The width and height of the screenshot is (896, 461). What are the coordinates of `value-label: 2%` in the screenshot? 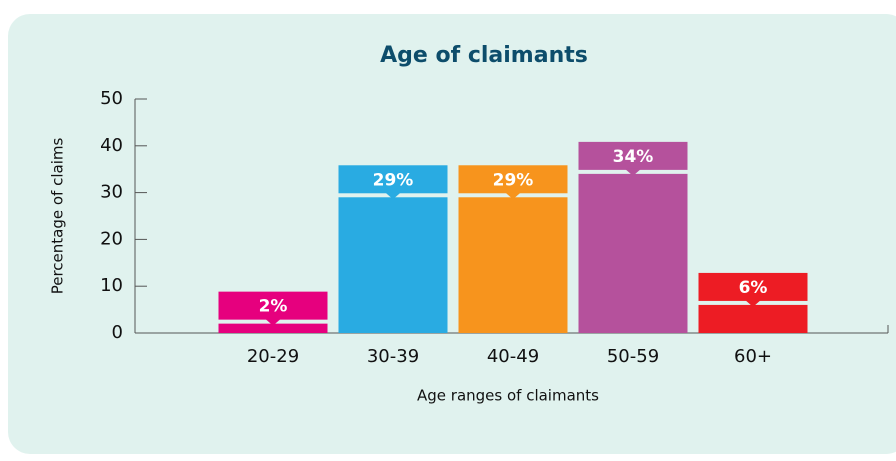 It's located at (273, 307).